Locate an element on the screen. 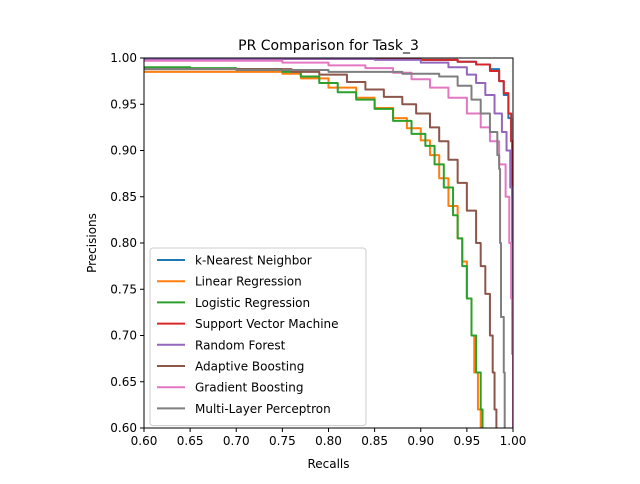  x-tick-label: 0.85 is located at coordinates (374, 441).